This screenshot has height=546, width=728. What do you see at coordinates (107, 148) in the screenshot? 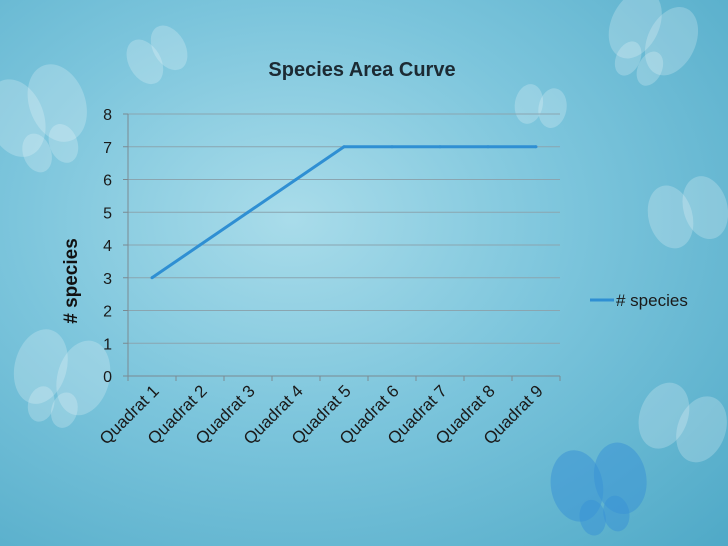
I see `y-tick-label-7: 7` at bounding box center [107, 148].